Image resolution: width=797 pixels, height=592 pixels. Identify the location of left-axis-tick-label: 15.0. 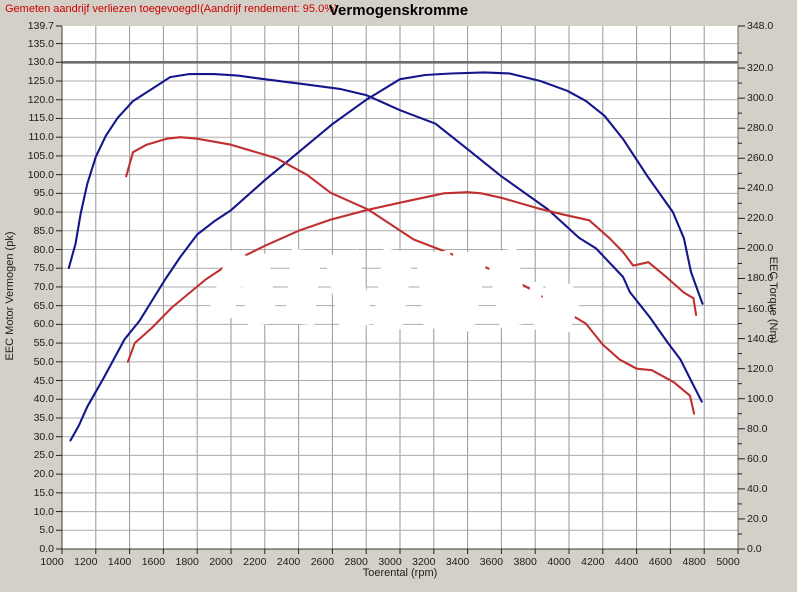
(43, 492).